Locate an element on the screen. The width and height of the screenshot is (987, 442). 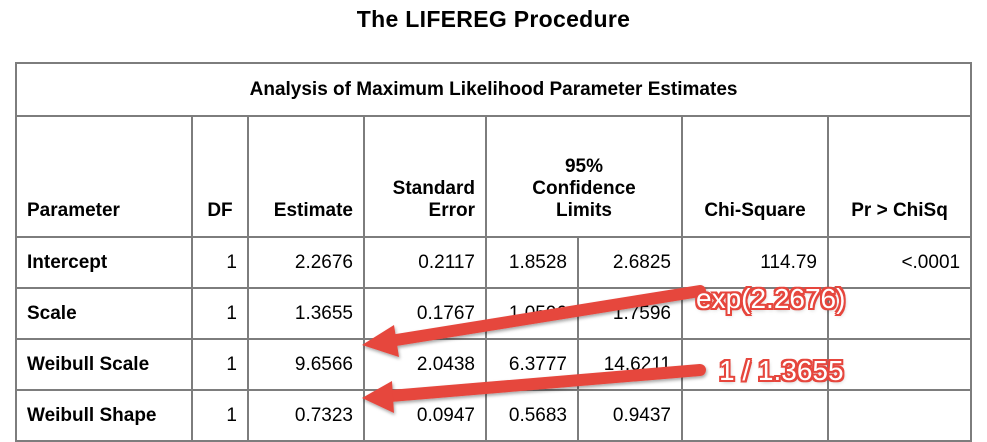
header-standard-error-line2: Error is located at coordinates (451, 210).